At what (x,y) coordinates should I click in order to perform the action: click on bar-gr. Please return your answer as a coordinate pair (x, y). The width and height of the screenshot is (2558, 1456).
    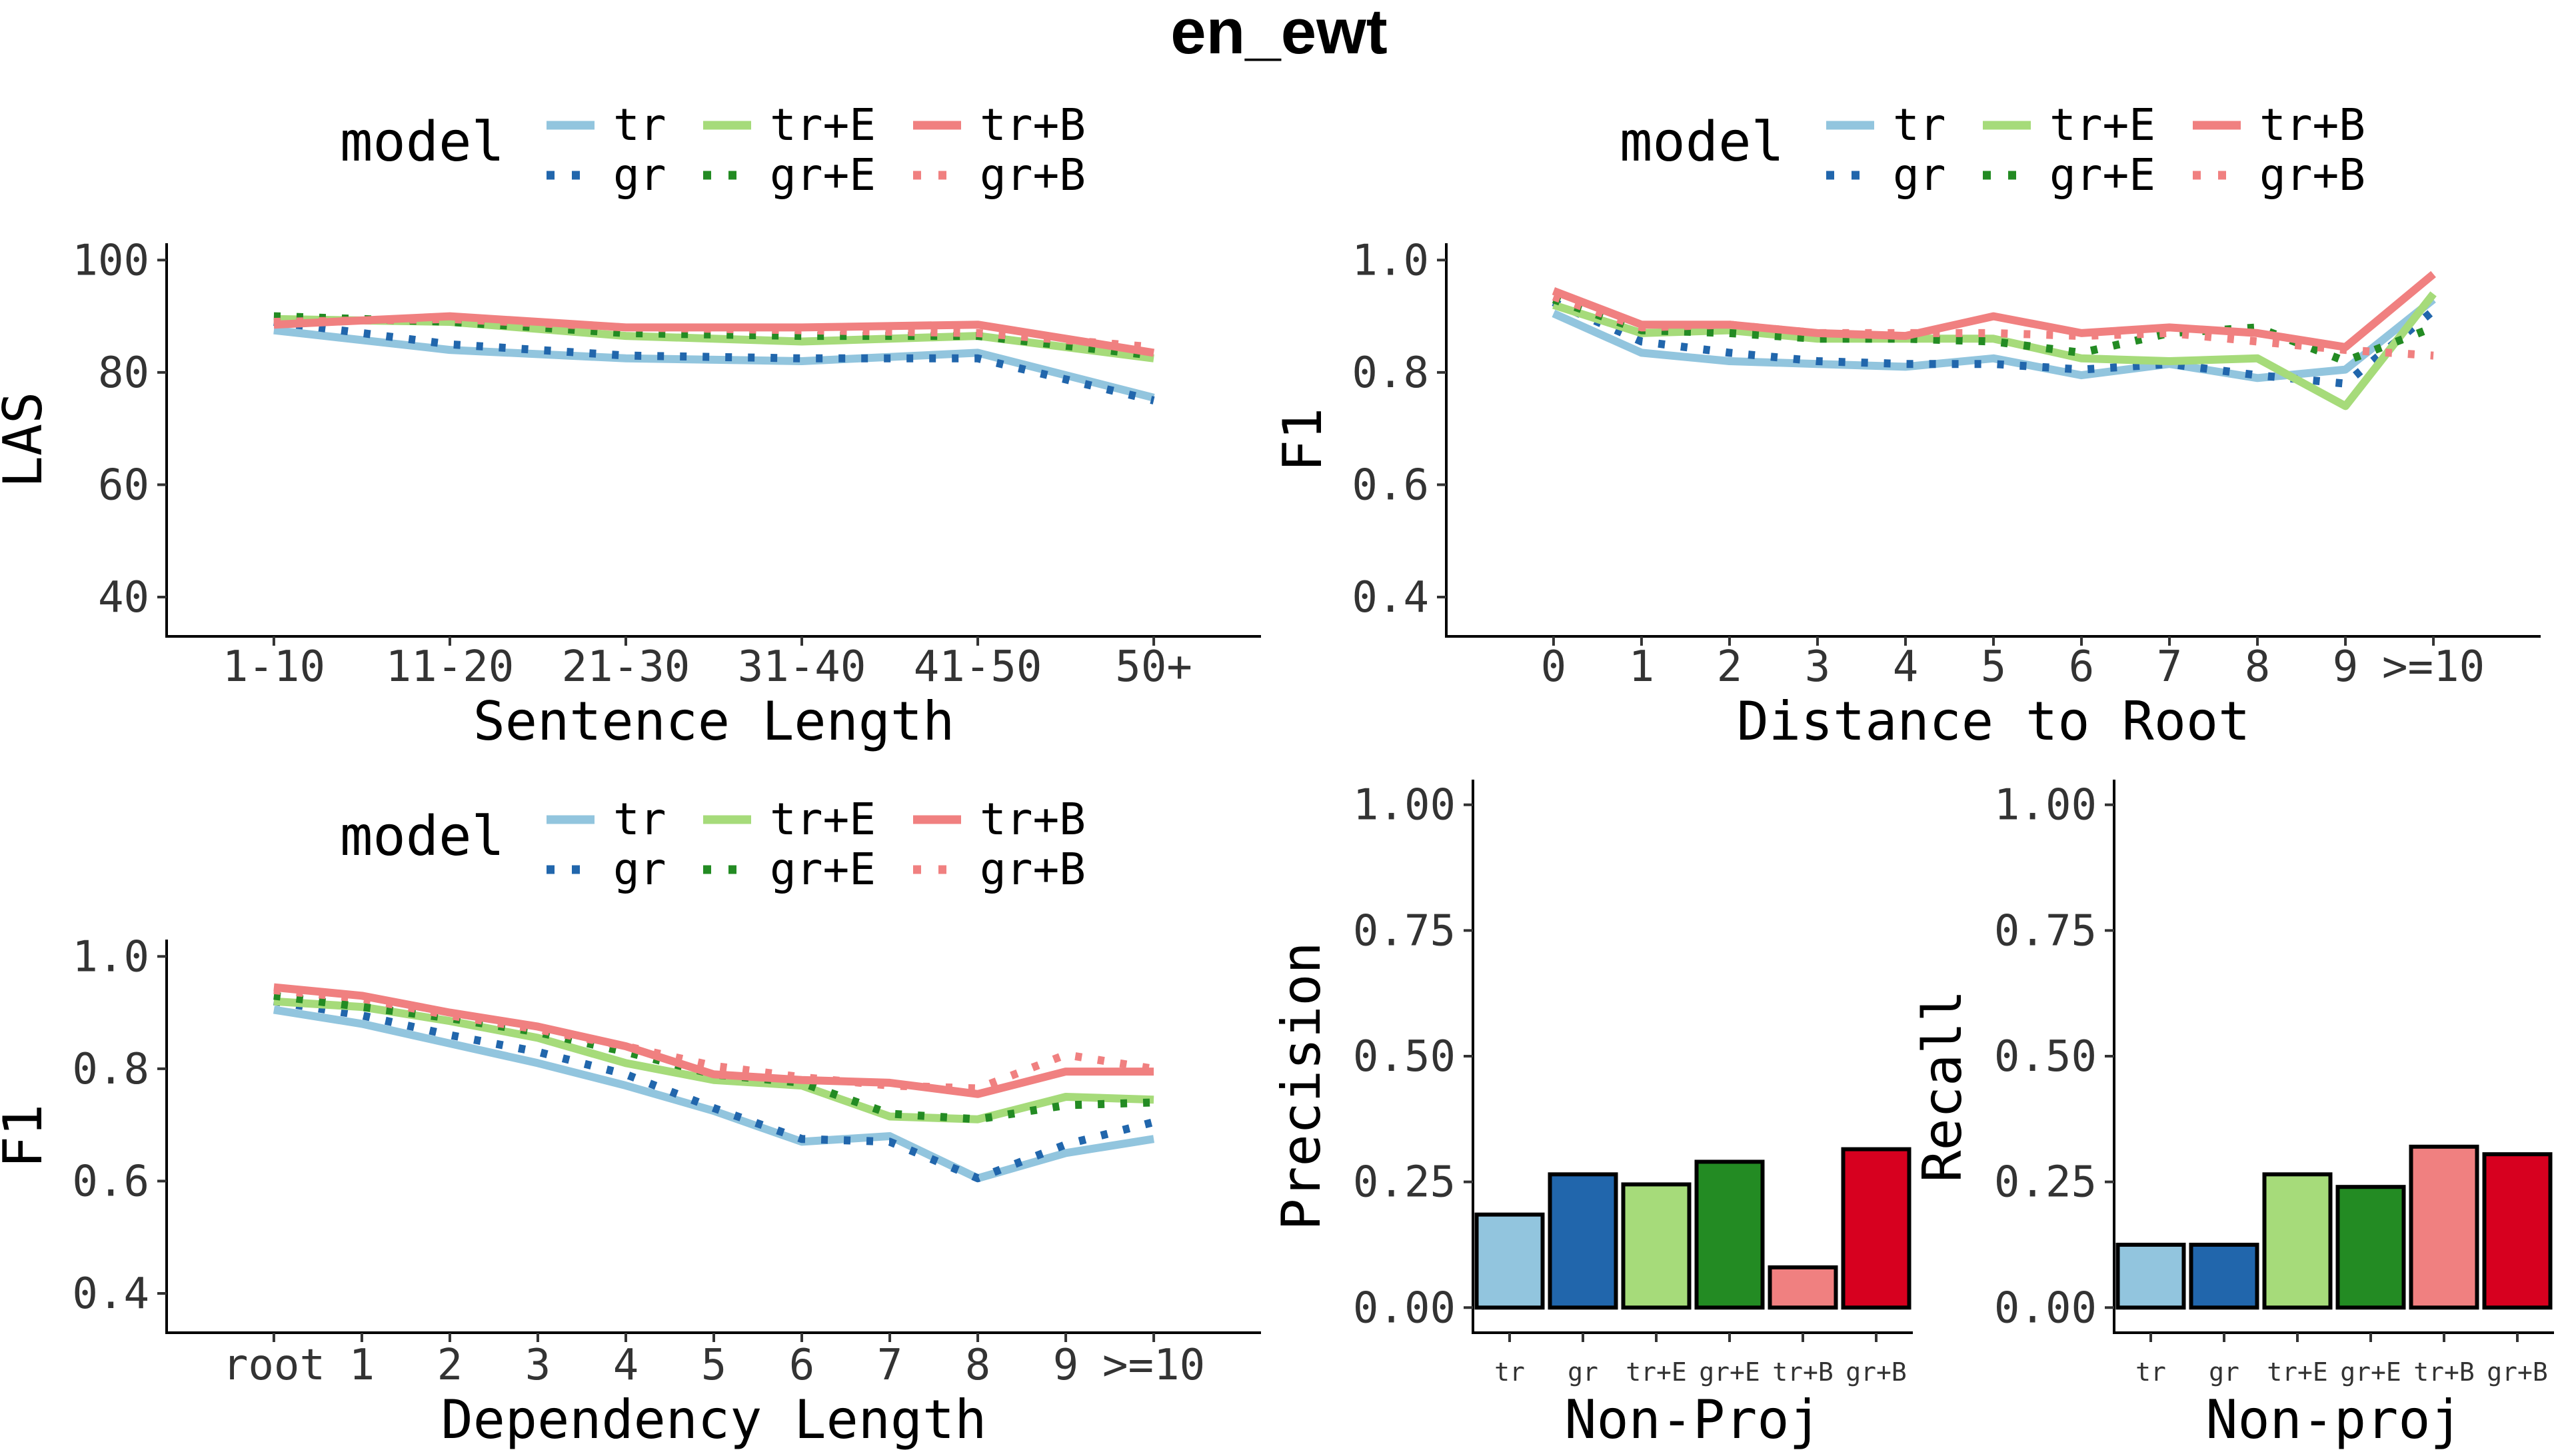
    Looking at the image, I should click on (2224, 1276).